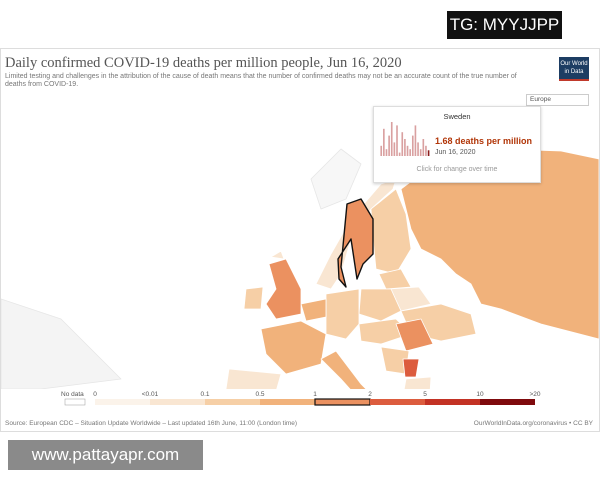  Describe the element at coordinates (95, 394) in the screenshot. I see `legend-label: 0` at that location.